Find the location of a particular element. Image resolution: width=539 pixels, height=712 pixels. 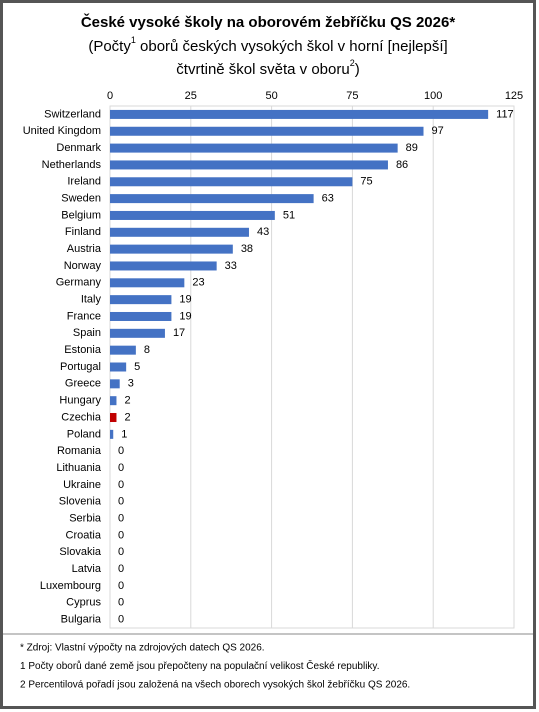

value-label: 33 is located at coordinates (231, 266).